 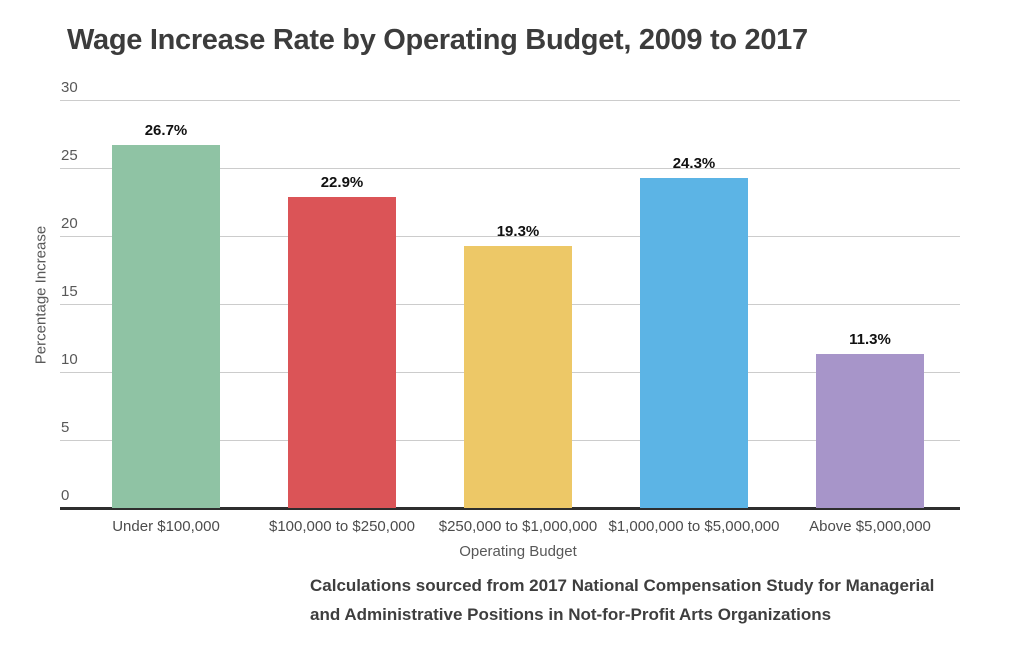 What do you see at coordinates (694, 526) in the screenshot?
I see `category-label: $1,000,000 to $5,000,000` at bounding box center [694, 526].